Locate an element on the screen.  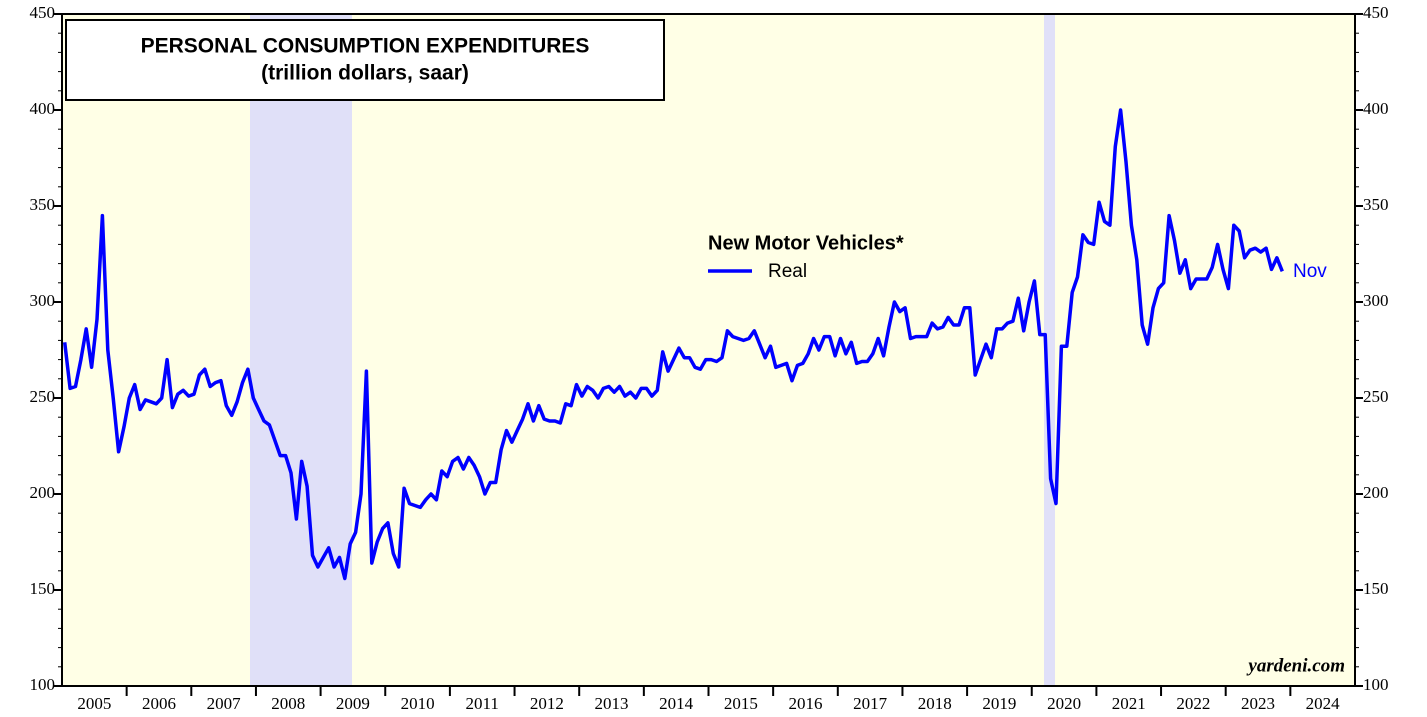
y-tick-label-right: 250 is located at coordinates (1376, 396).